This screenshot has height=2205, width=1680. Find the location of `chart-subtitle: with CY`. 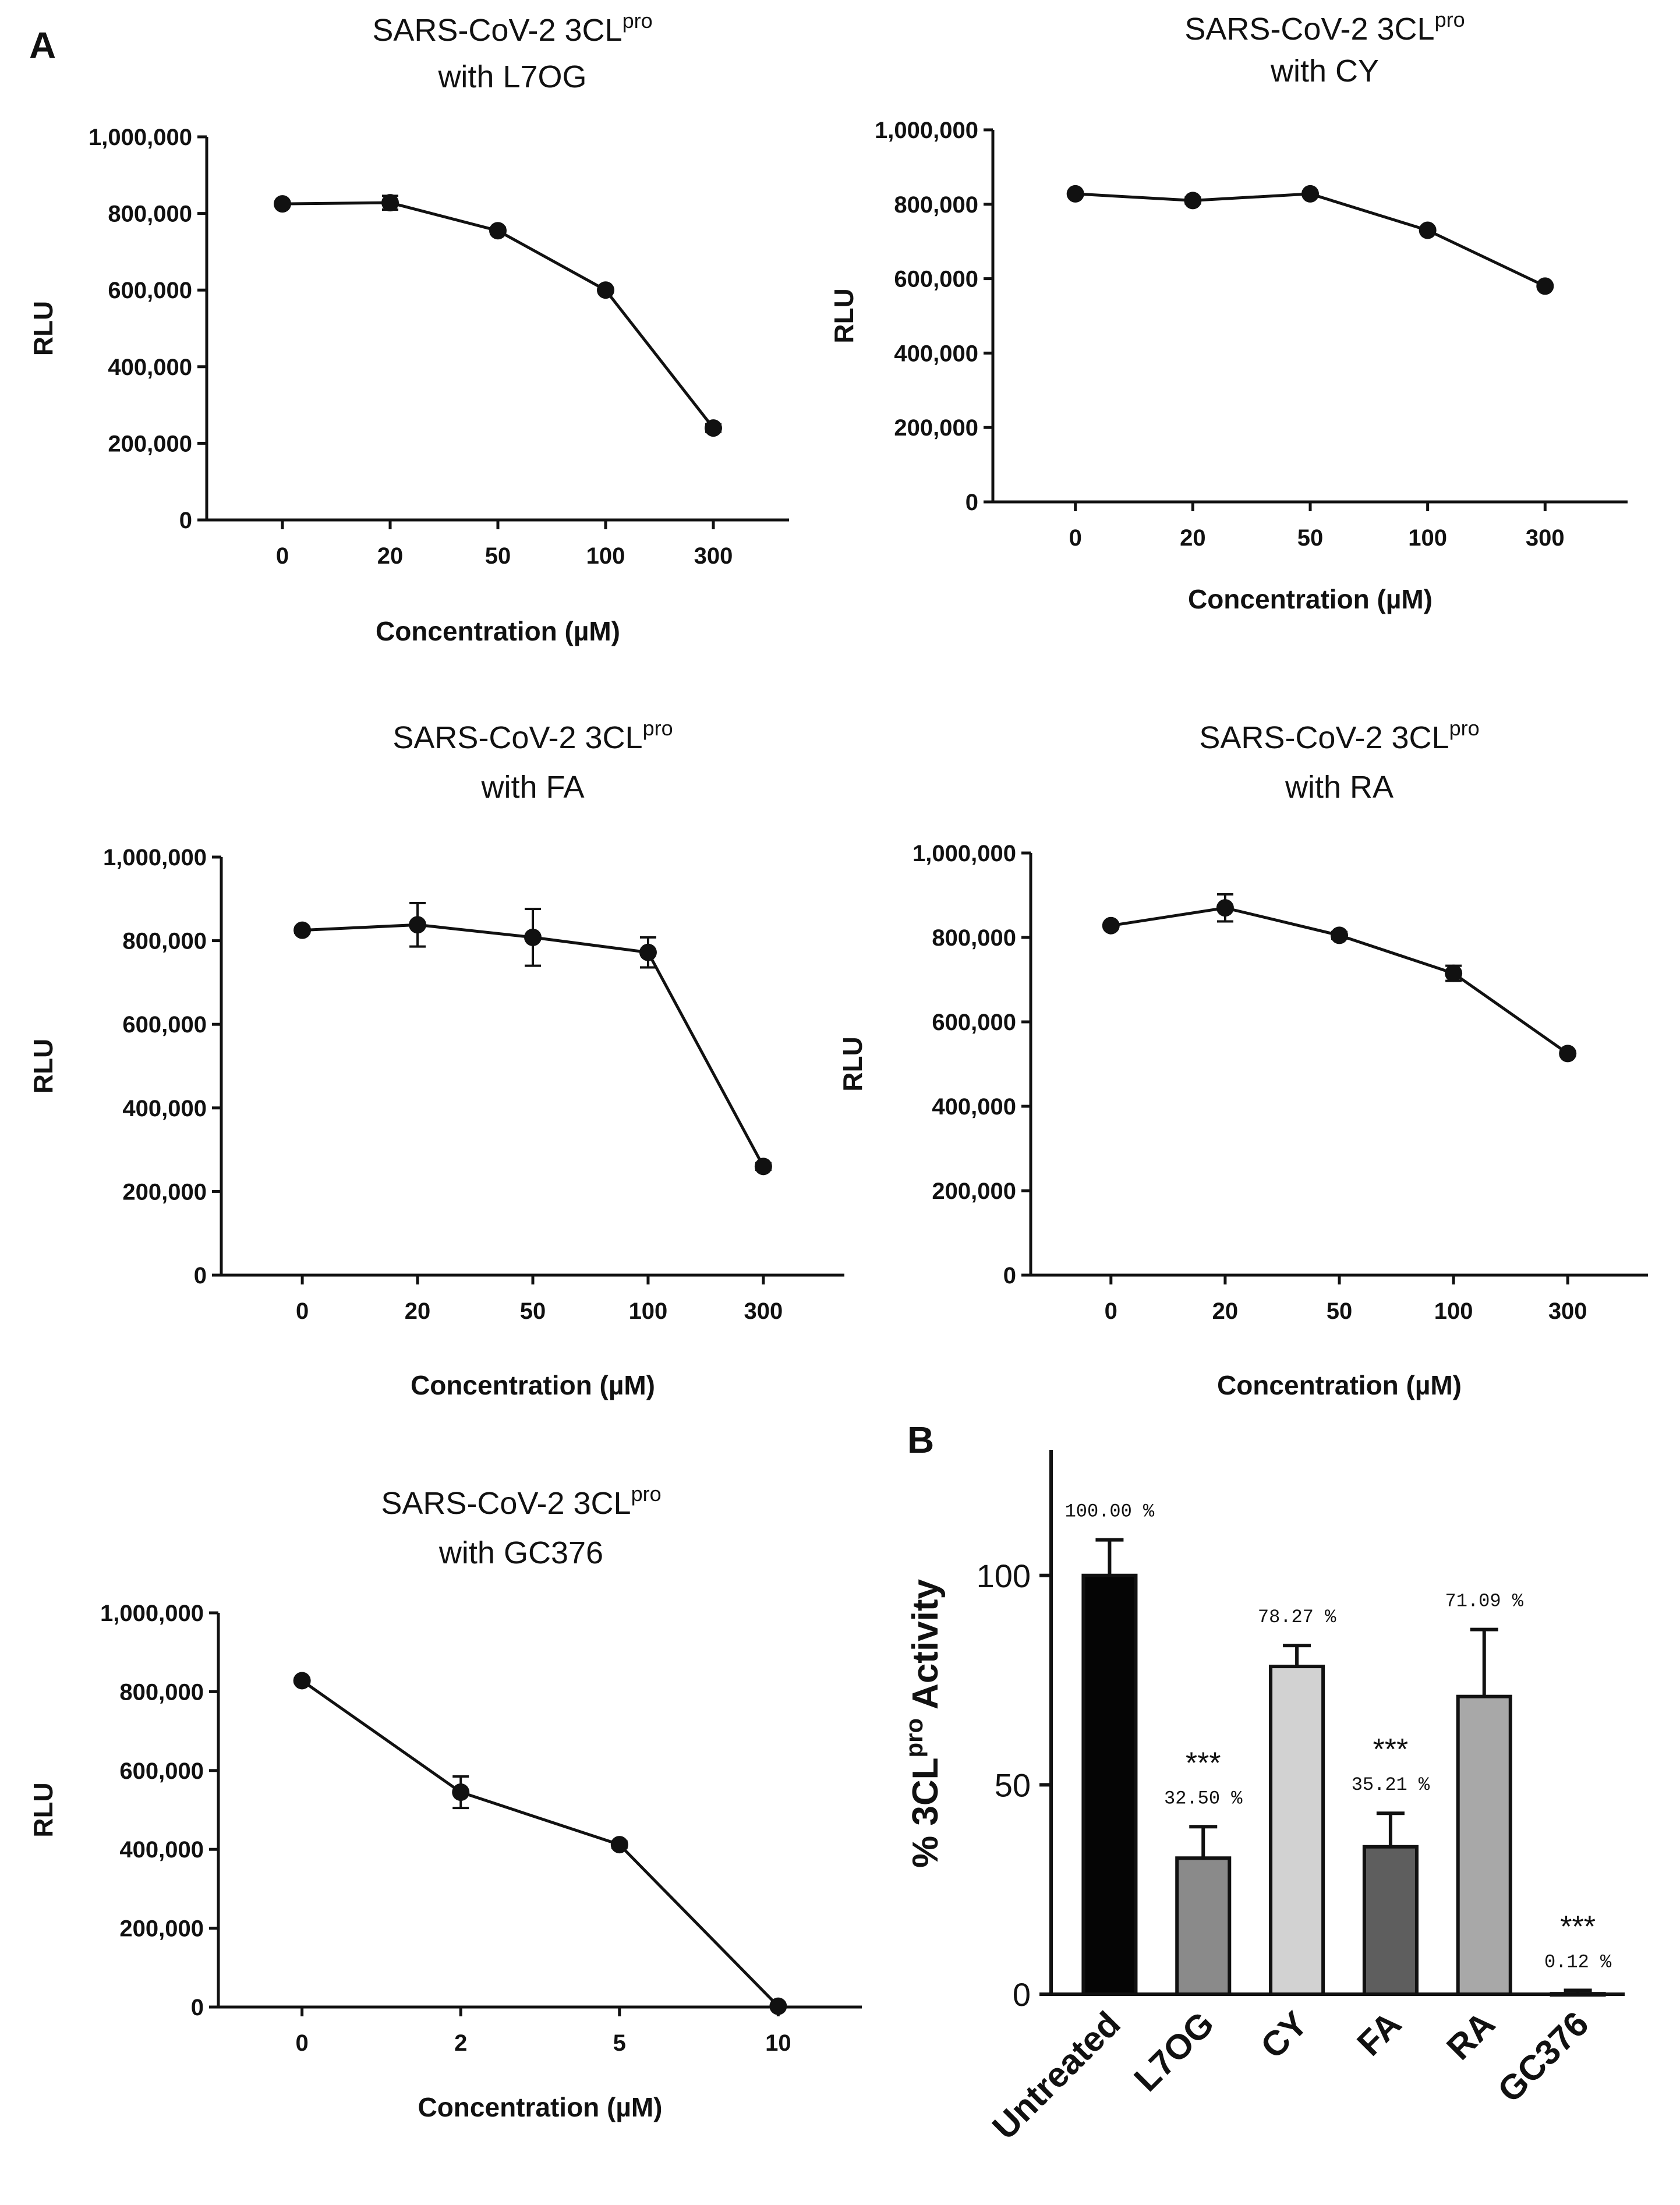

chart-subtitle: with CY is located at coordinates (1324, 71).